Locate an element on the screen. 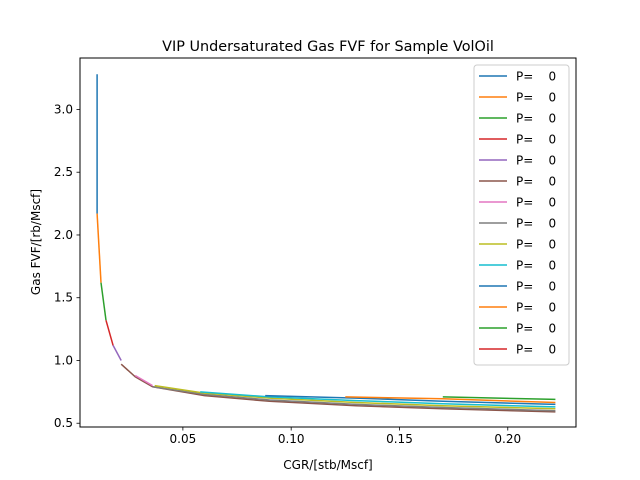  y-tick-label: 0.5 is located at coordinates (63, 423).